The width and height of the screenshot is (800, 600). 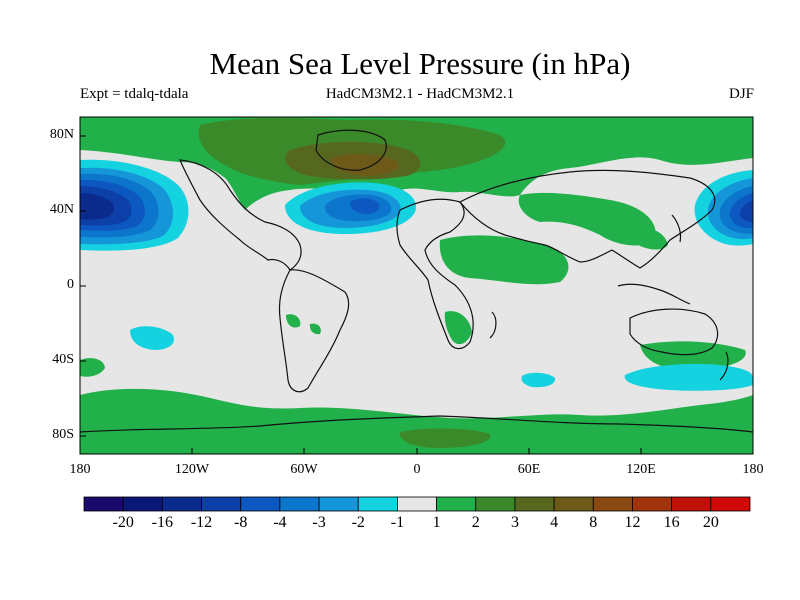 I want to click on colorbar-label: 3, so click(x=514, y=522).